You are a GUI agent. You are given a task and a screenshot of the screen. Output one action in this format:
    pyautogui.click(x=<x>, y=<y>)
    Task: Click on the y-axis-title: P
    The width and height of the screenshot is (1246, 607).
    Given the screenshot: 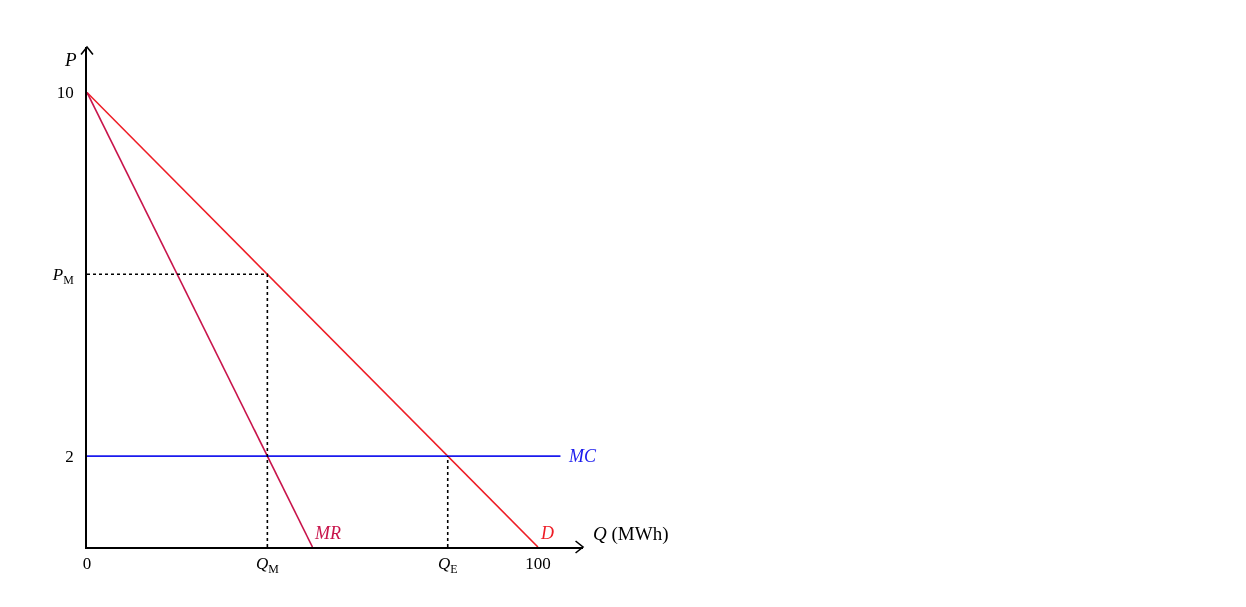 What is the action you would take?
    pyautogui.click(x=70, y=59)
    